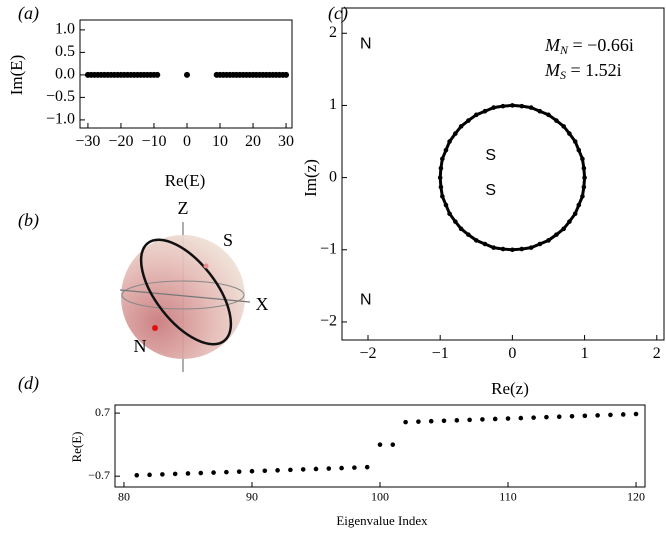 This screenshot has width=666, height=535. I want to click on y-tick-label: 0.0, so click(65, 74).